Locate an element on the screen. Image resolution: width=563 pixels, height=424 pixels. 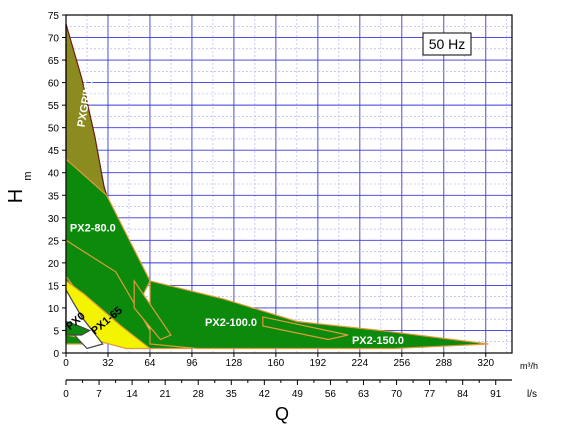
x-tick-label: 160 is located at coordinates (276, 363).